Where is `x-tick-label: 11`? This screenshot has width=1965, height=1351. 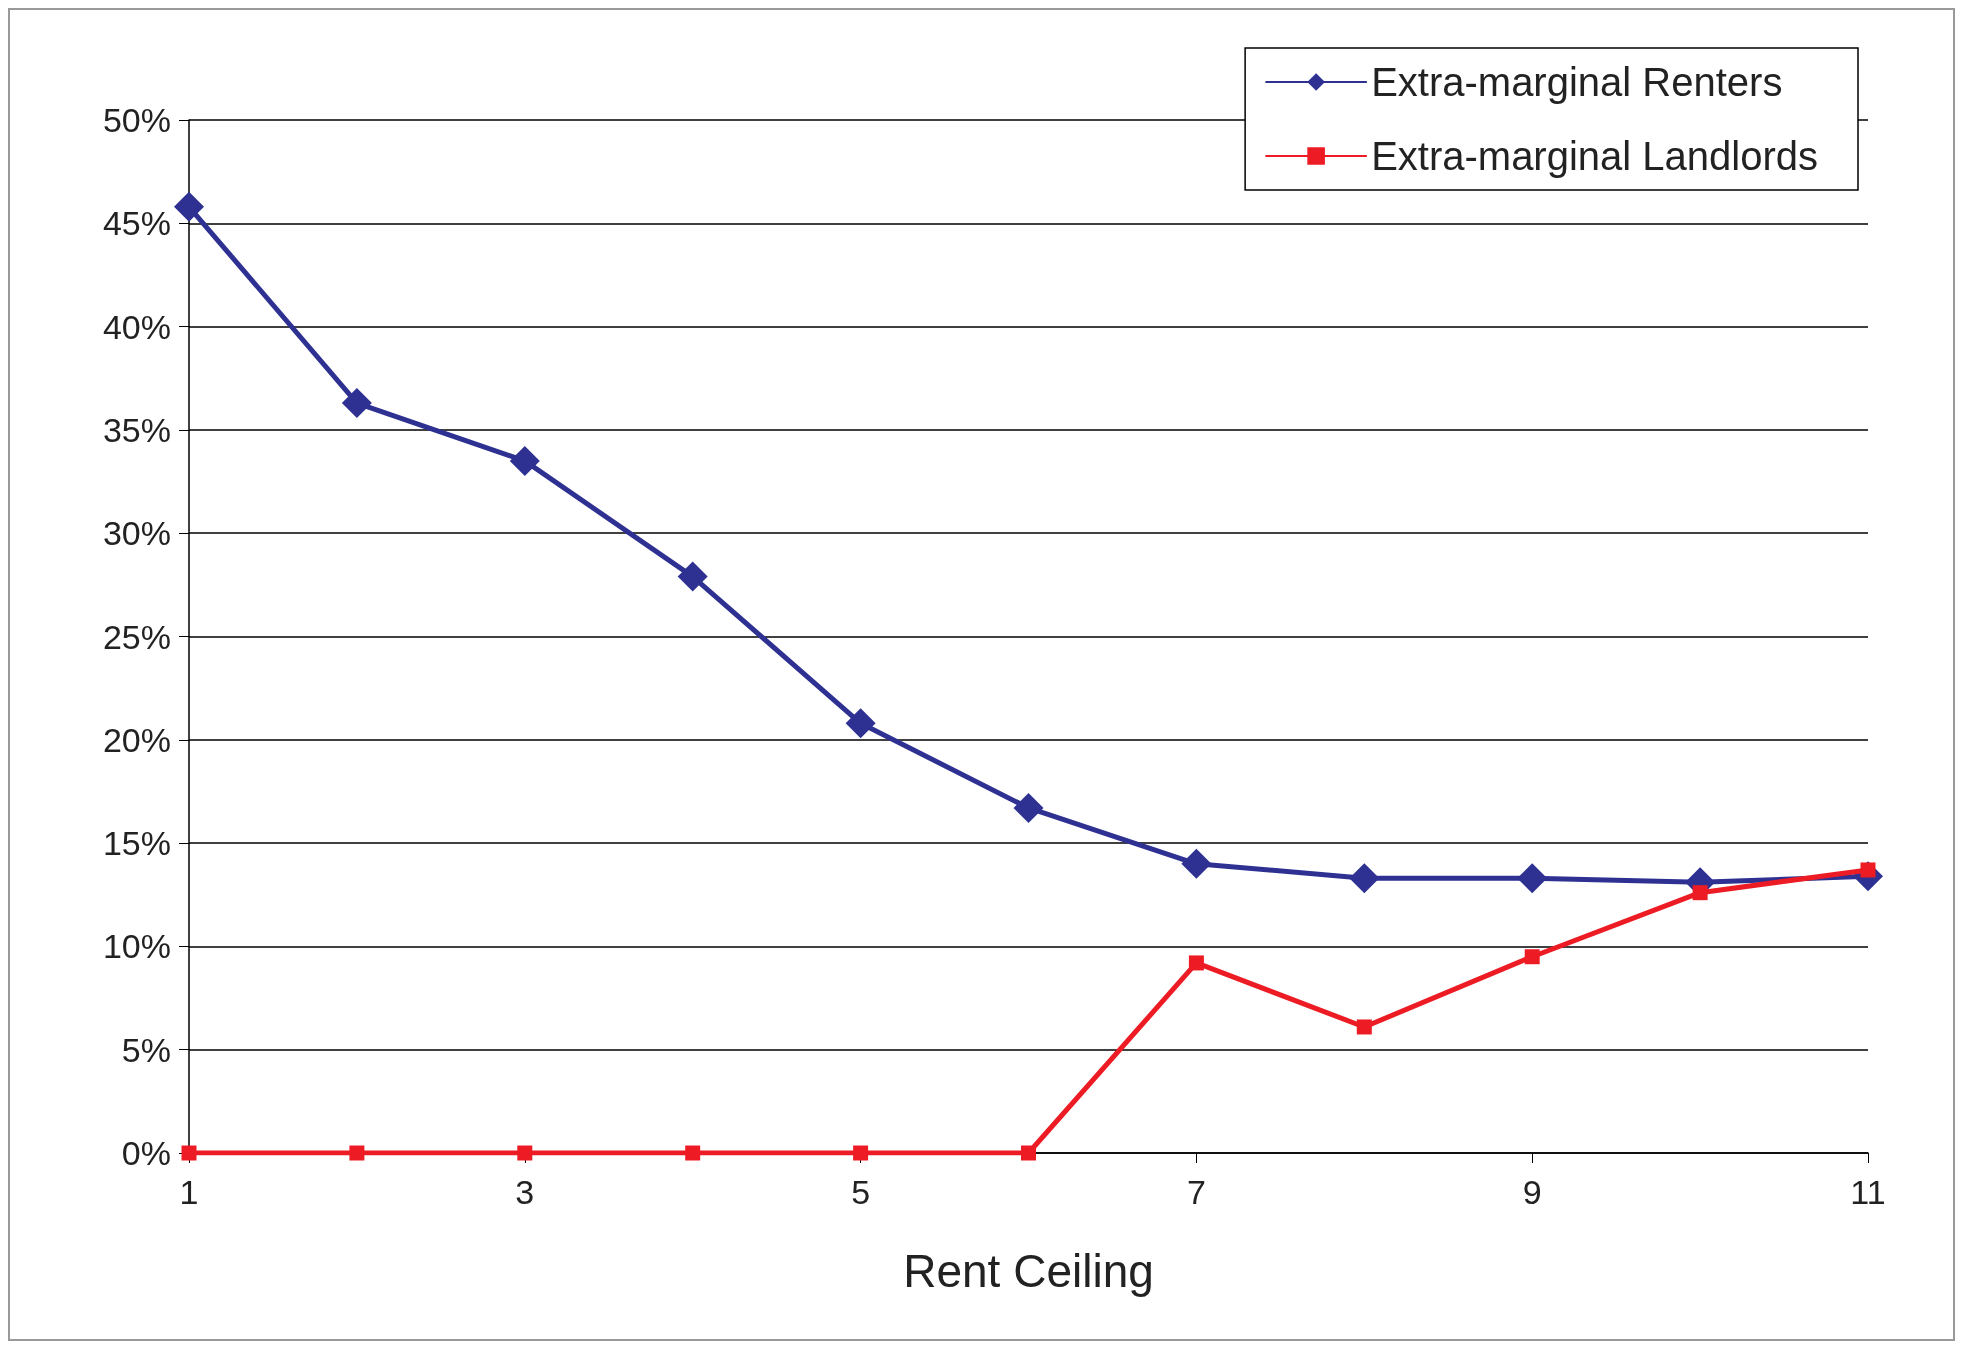 x-tick-label: 11 is located at coordinates (1868, 1192).